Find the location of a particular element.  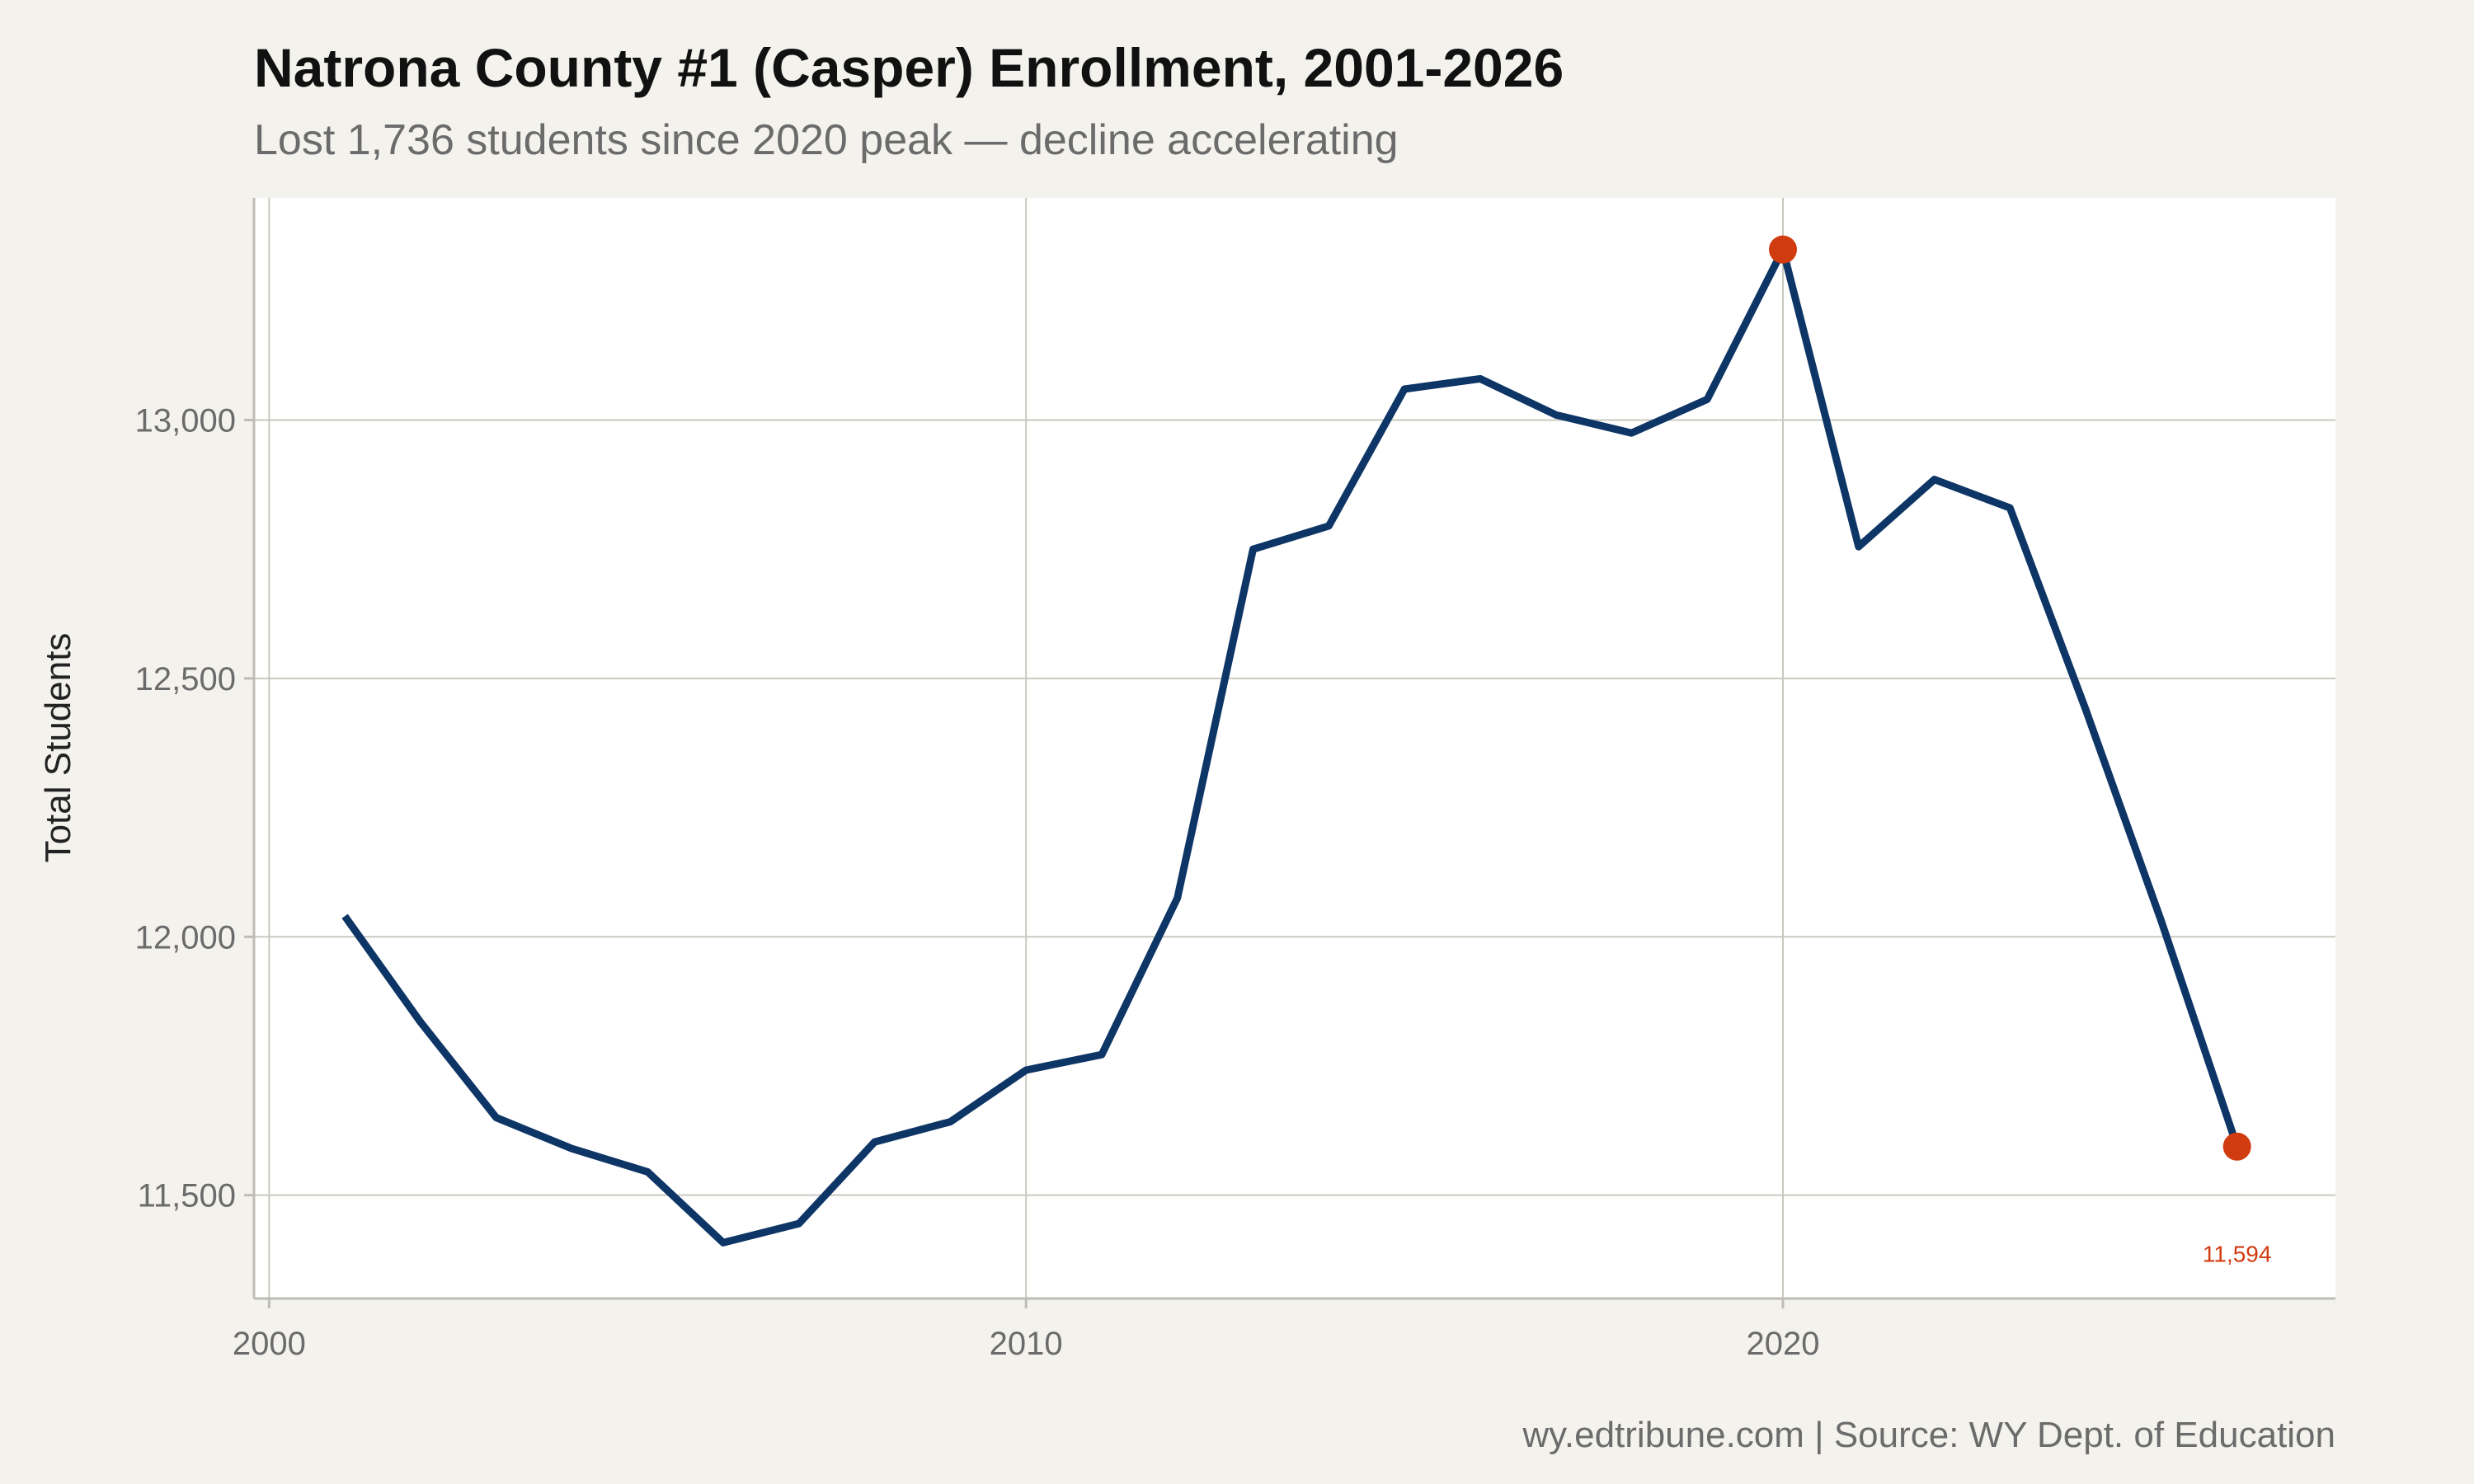

x-tick-labels: 2000 2010 2020 is located at coordinates (1026, 1330).